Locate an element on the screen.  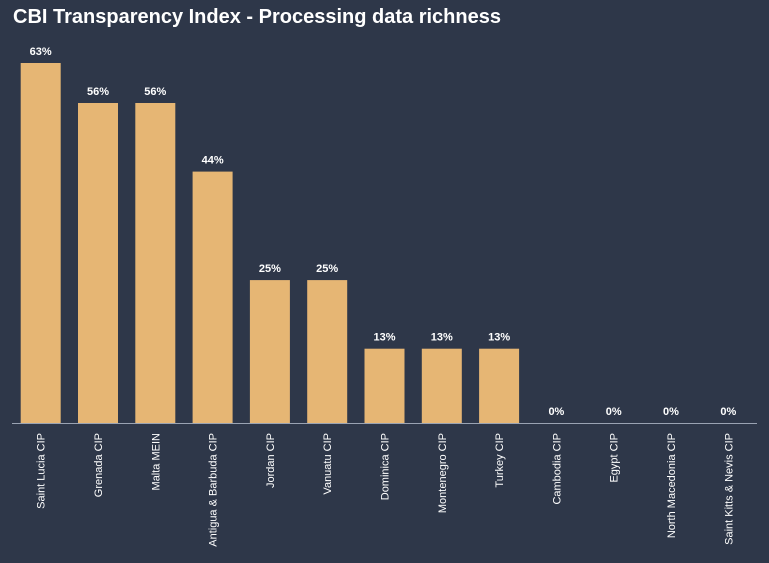
bar-saint-lucia-cip is located at coordinates (40, 243).